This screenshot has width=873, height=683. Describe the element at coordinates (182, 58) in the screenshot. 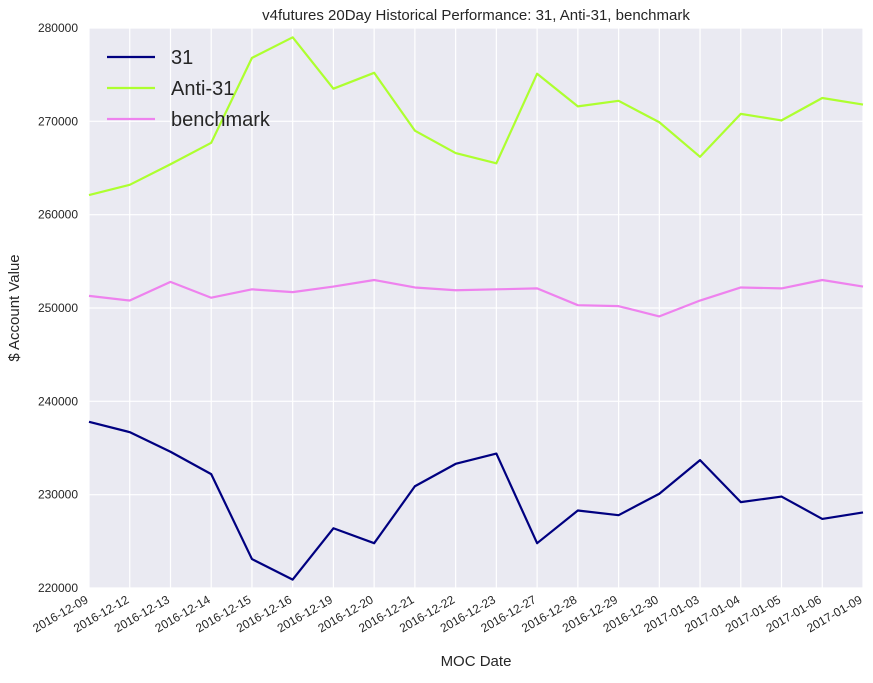

I see `legend-label-0: 31` at that location.